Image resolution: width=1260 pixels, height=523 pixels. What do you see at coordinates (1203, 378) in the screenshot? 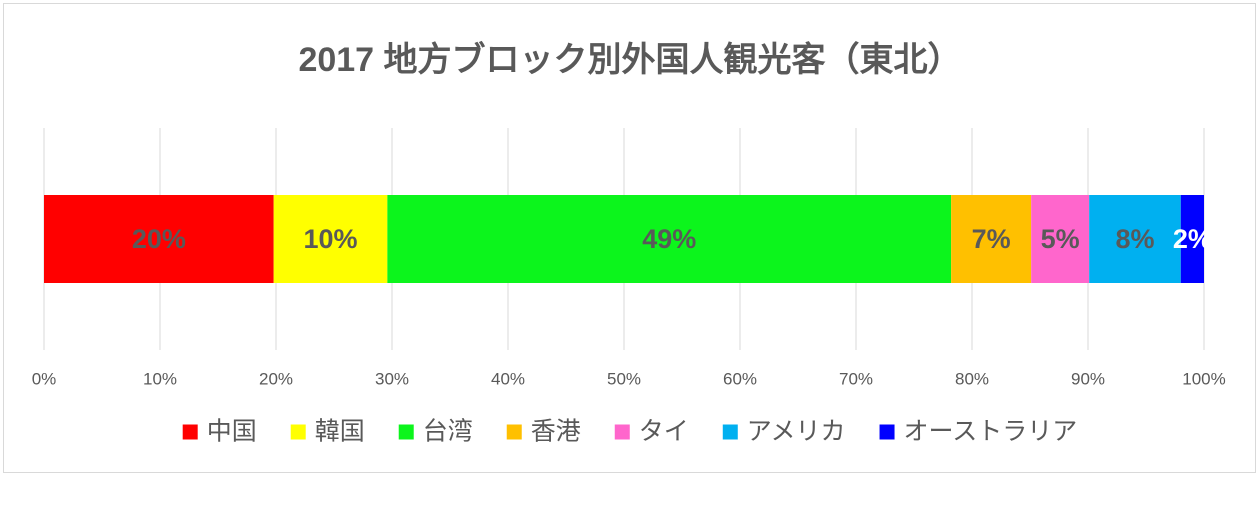
I see `x-tick-label: 100%` at bounding box center [1203, 378].